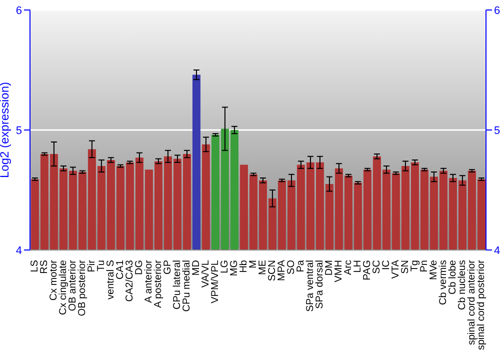 The image size is (500, 350). Describe the element at coordinates (72, 285) in the screenshot. I see `x-tick-label: OB anterior` at that location.